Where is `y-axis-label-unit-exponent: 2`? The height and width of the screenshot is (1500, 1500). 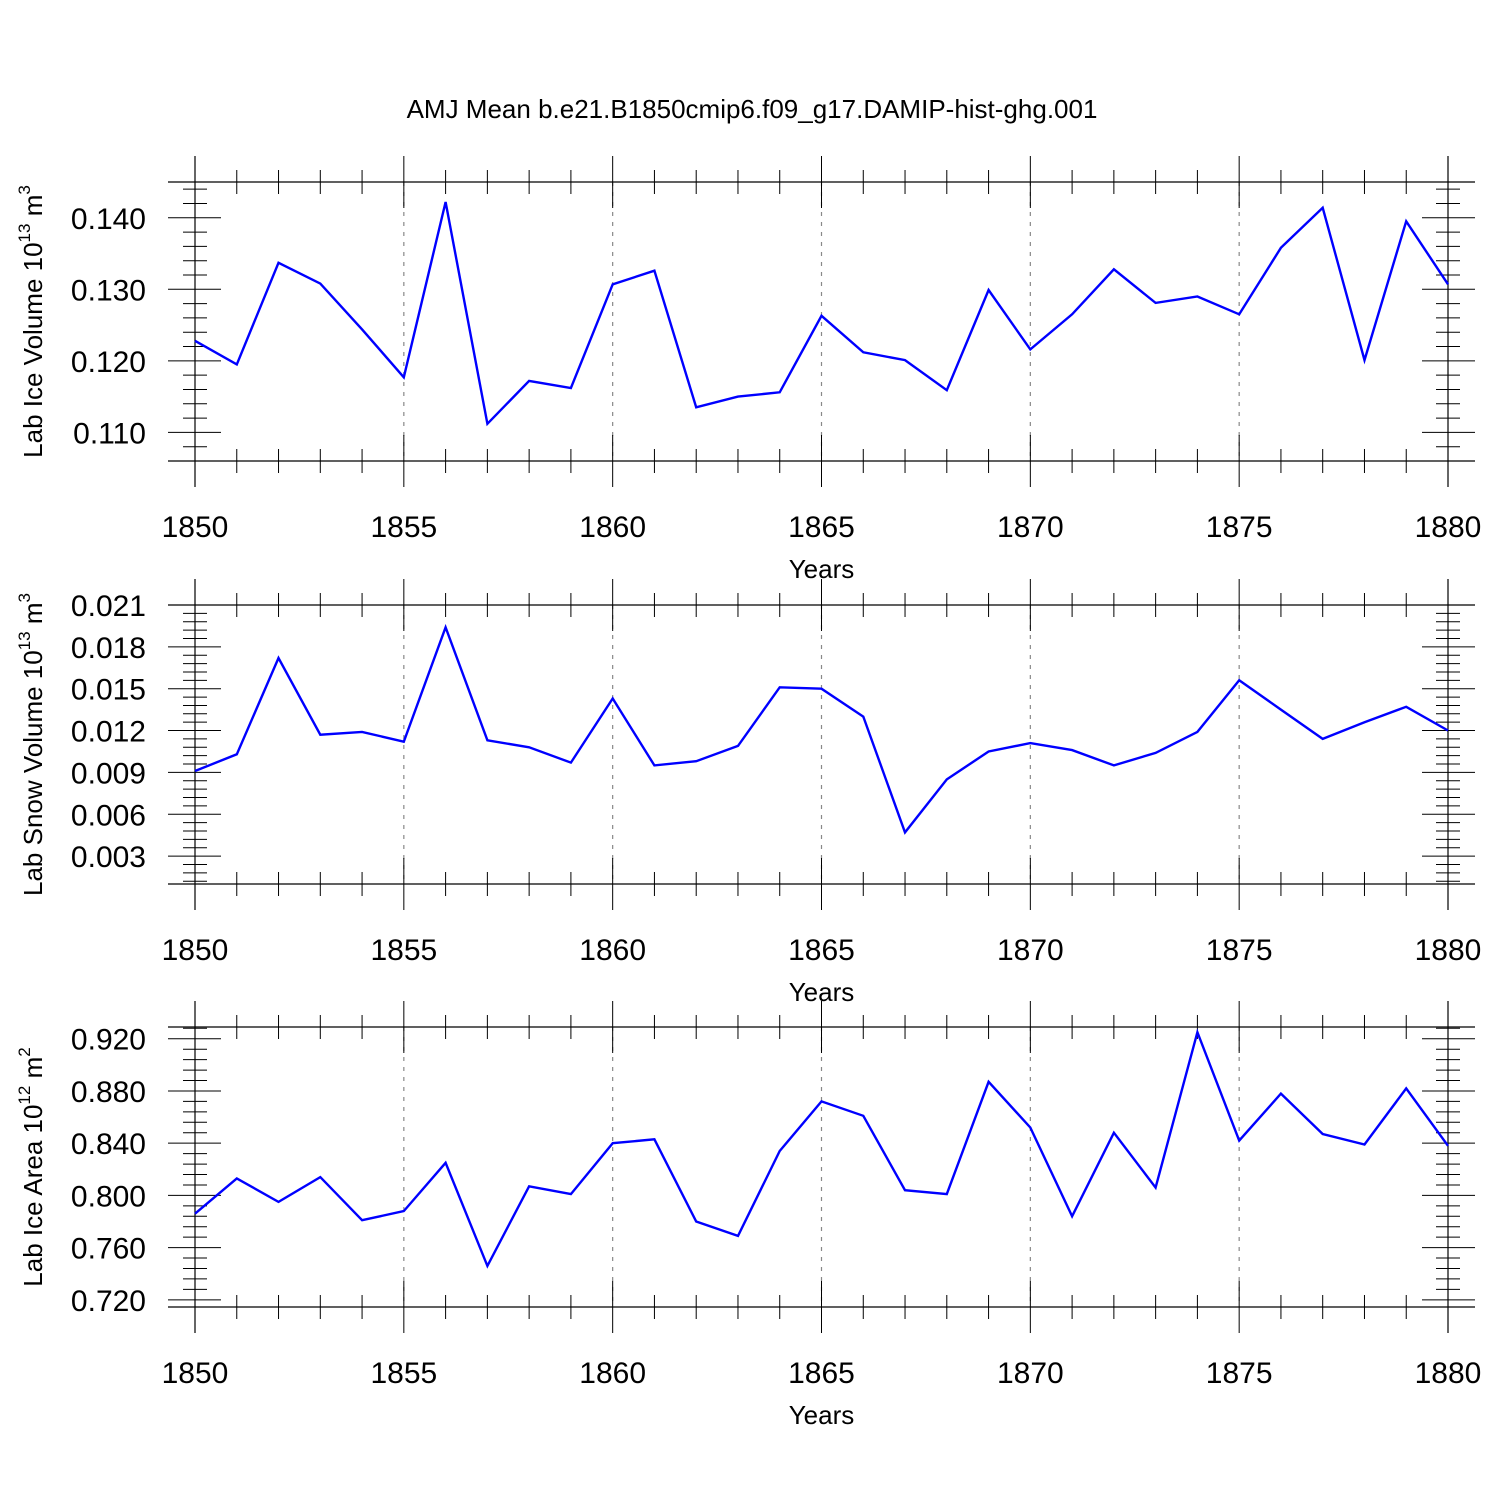
y-axis-label-unit-exponent: 2 is located at coordinates (24, 1051).